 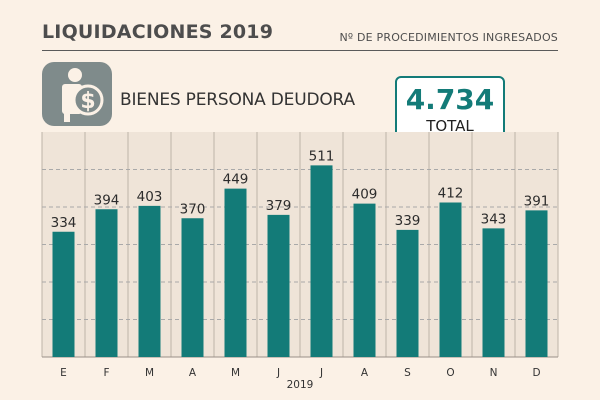 What do you see at coordinates (236, 180) in the screenshot?
I see `data-label: 449` at bounding box center [236, 180].